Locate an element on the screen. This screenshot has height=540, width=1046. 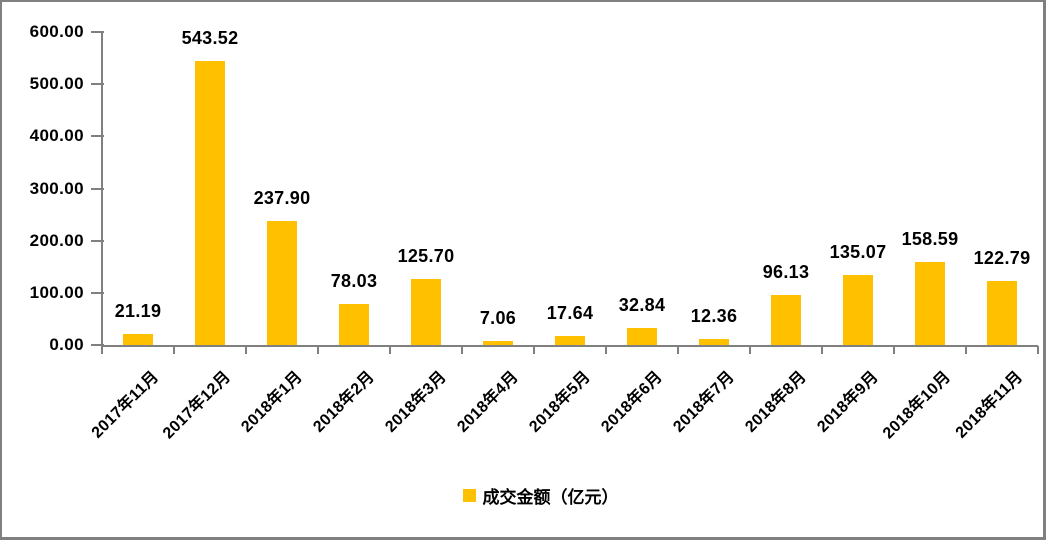
bar-value-label: 96.13 is located at coordinates (786, 271).